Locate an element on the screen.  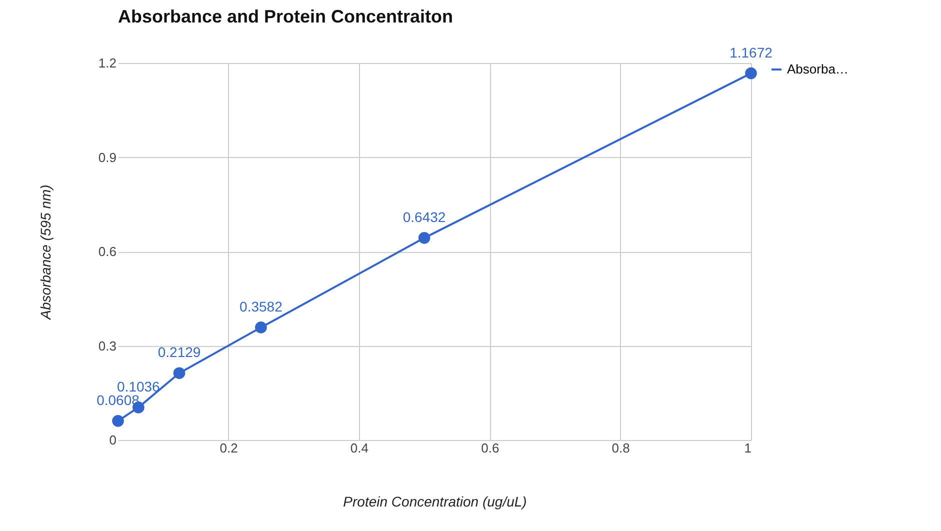
y-tick-label: 1.2 is located at coordinates (107, 63).